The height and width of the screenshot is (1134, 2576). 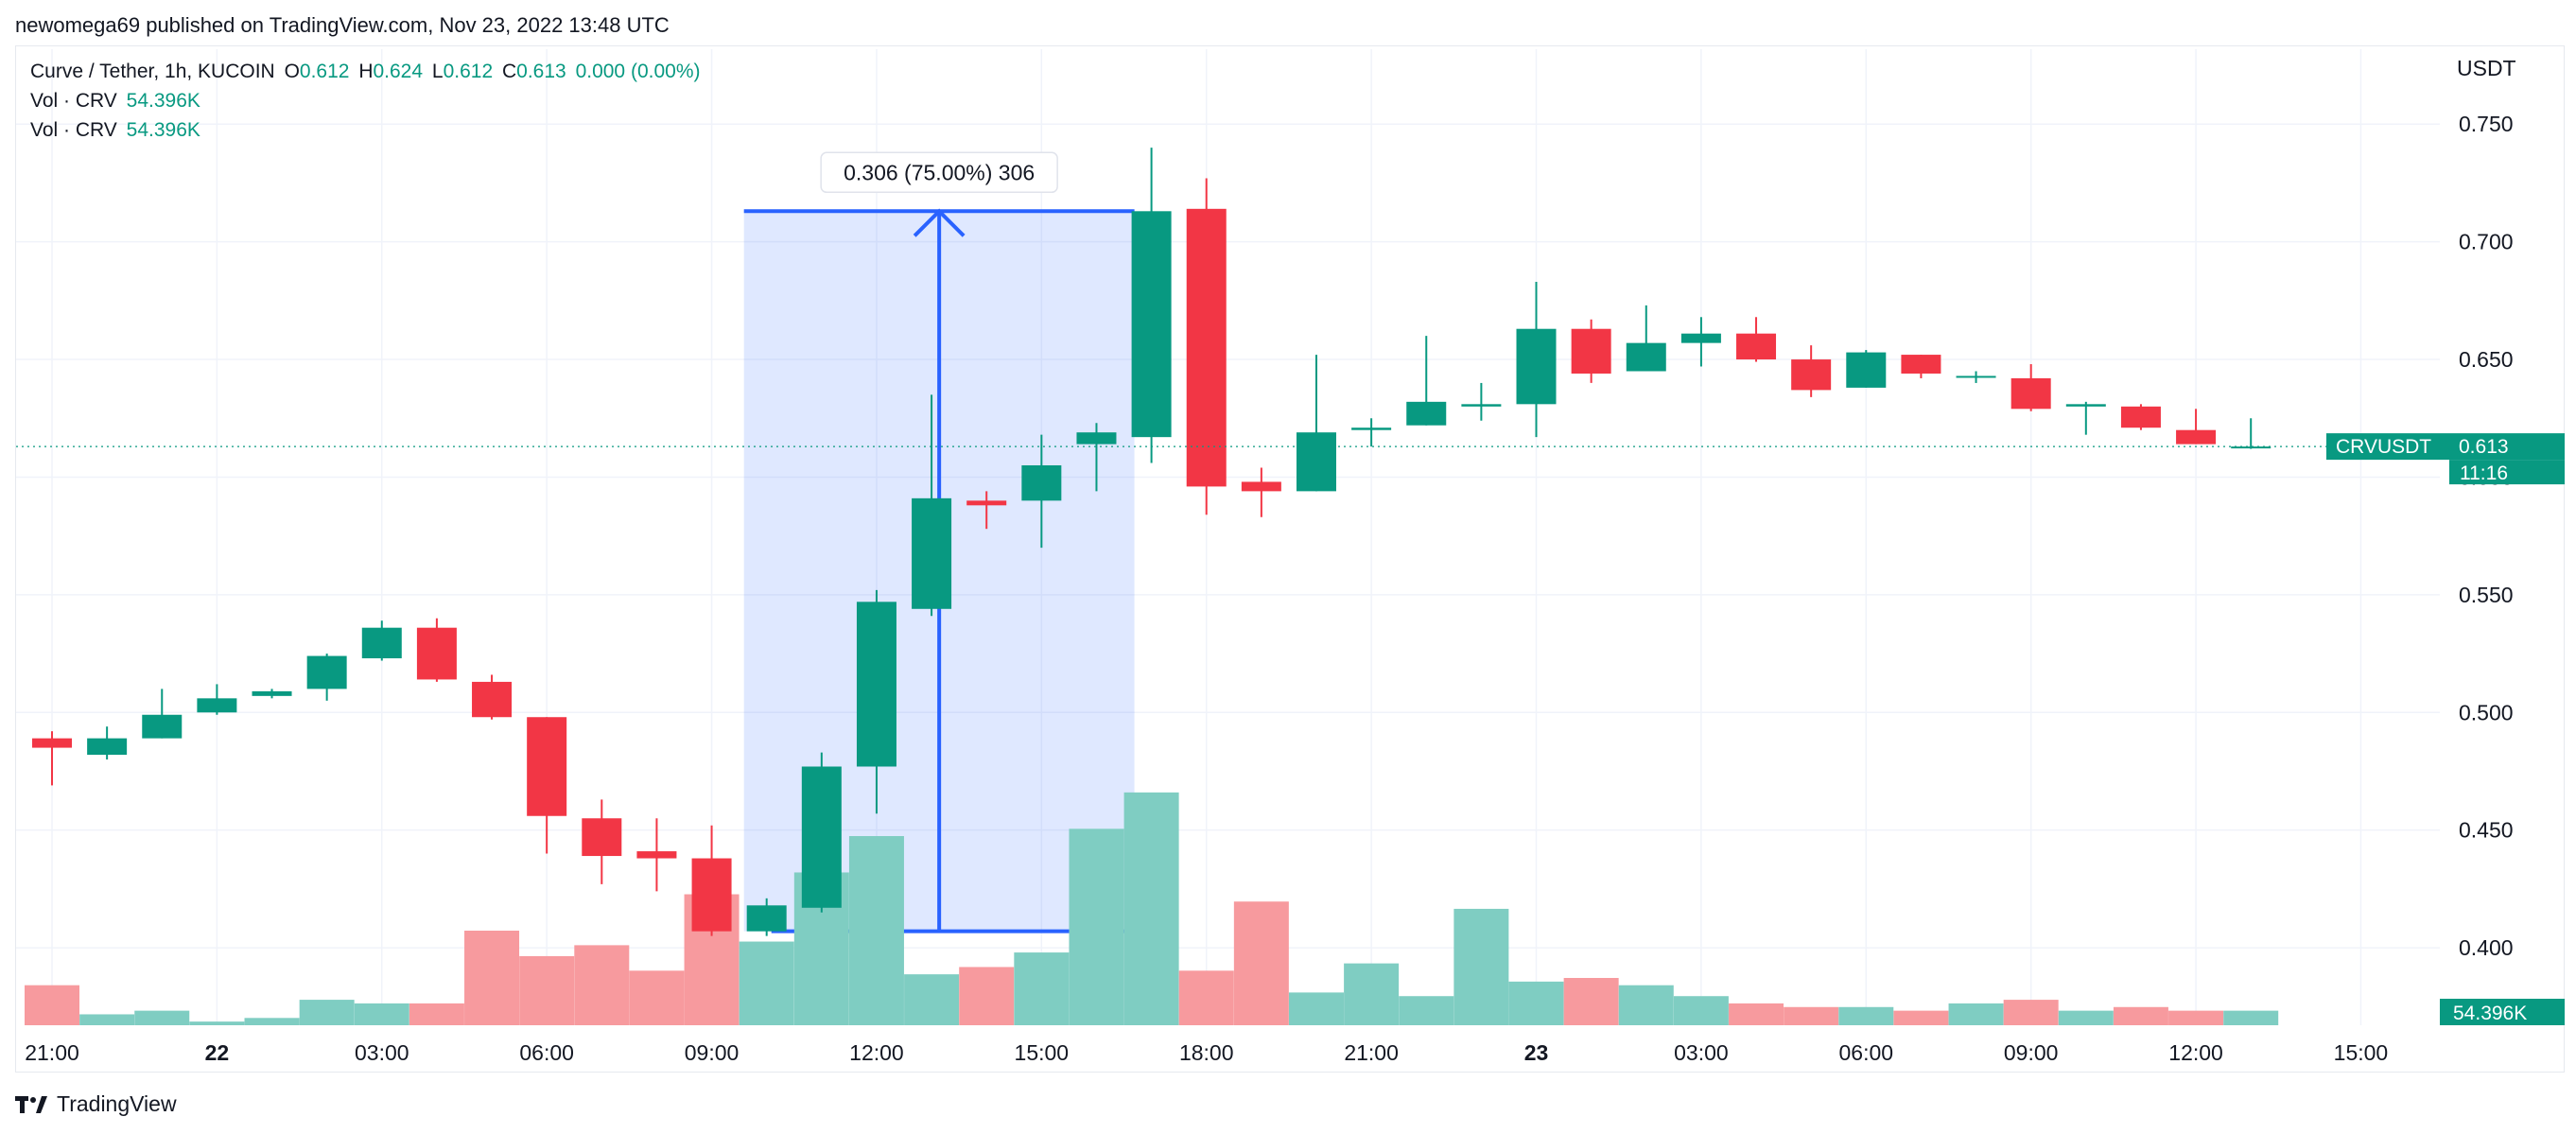 What do you see at coordinates (2502, 1012) in the screenshot?
I see `volume-tag` at bounding box center [2502, 1012].